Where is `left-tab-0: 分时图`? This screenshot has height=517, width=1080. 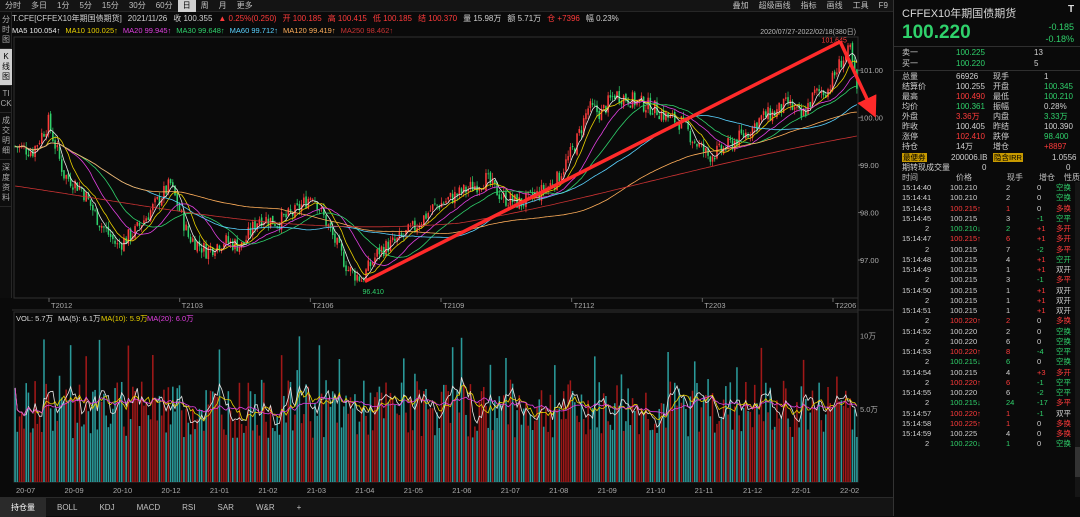 left-tab-0: 分时图 is located at coordinates (6, 30).